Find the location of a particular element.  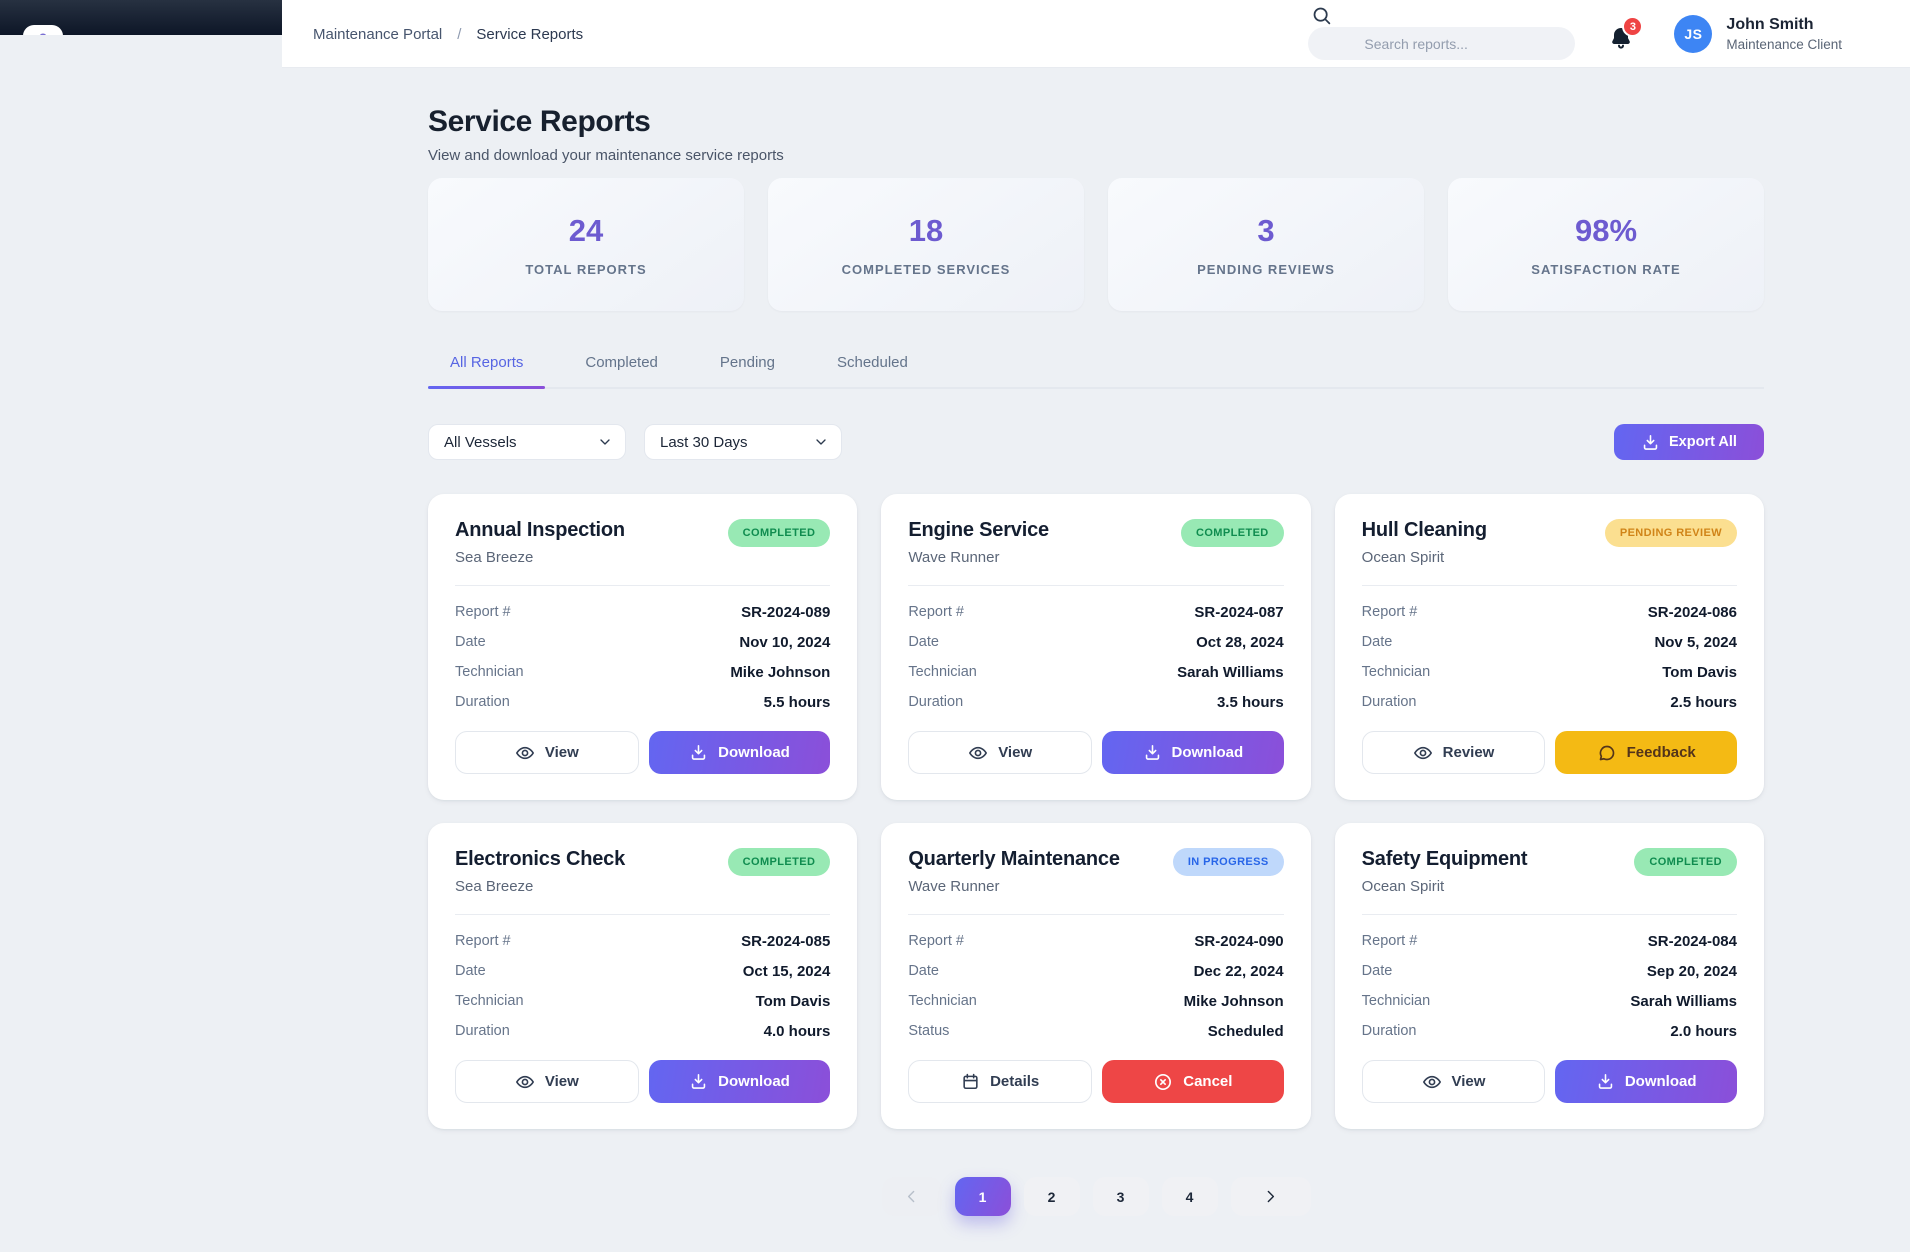

report-title: Annual Inspection is located at coordinates (540, 530).